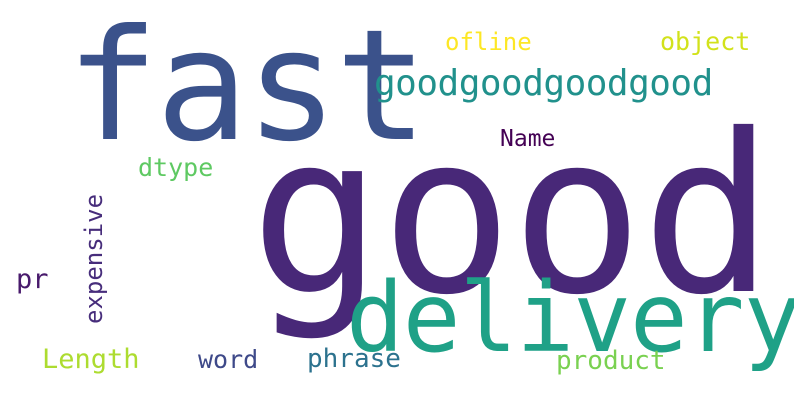 The image size is (794, 407). I want to click on word-name: Name, so click(528, 139).